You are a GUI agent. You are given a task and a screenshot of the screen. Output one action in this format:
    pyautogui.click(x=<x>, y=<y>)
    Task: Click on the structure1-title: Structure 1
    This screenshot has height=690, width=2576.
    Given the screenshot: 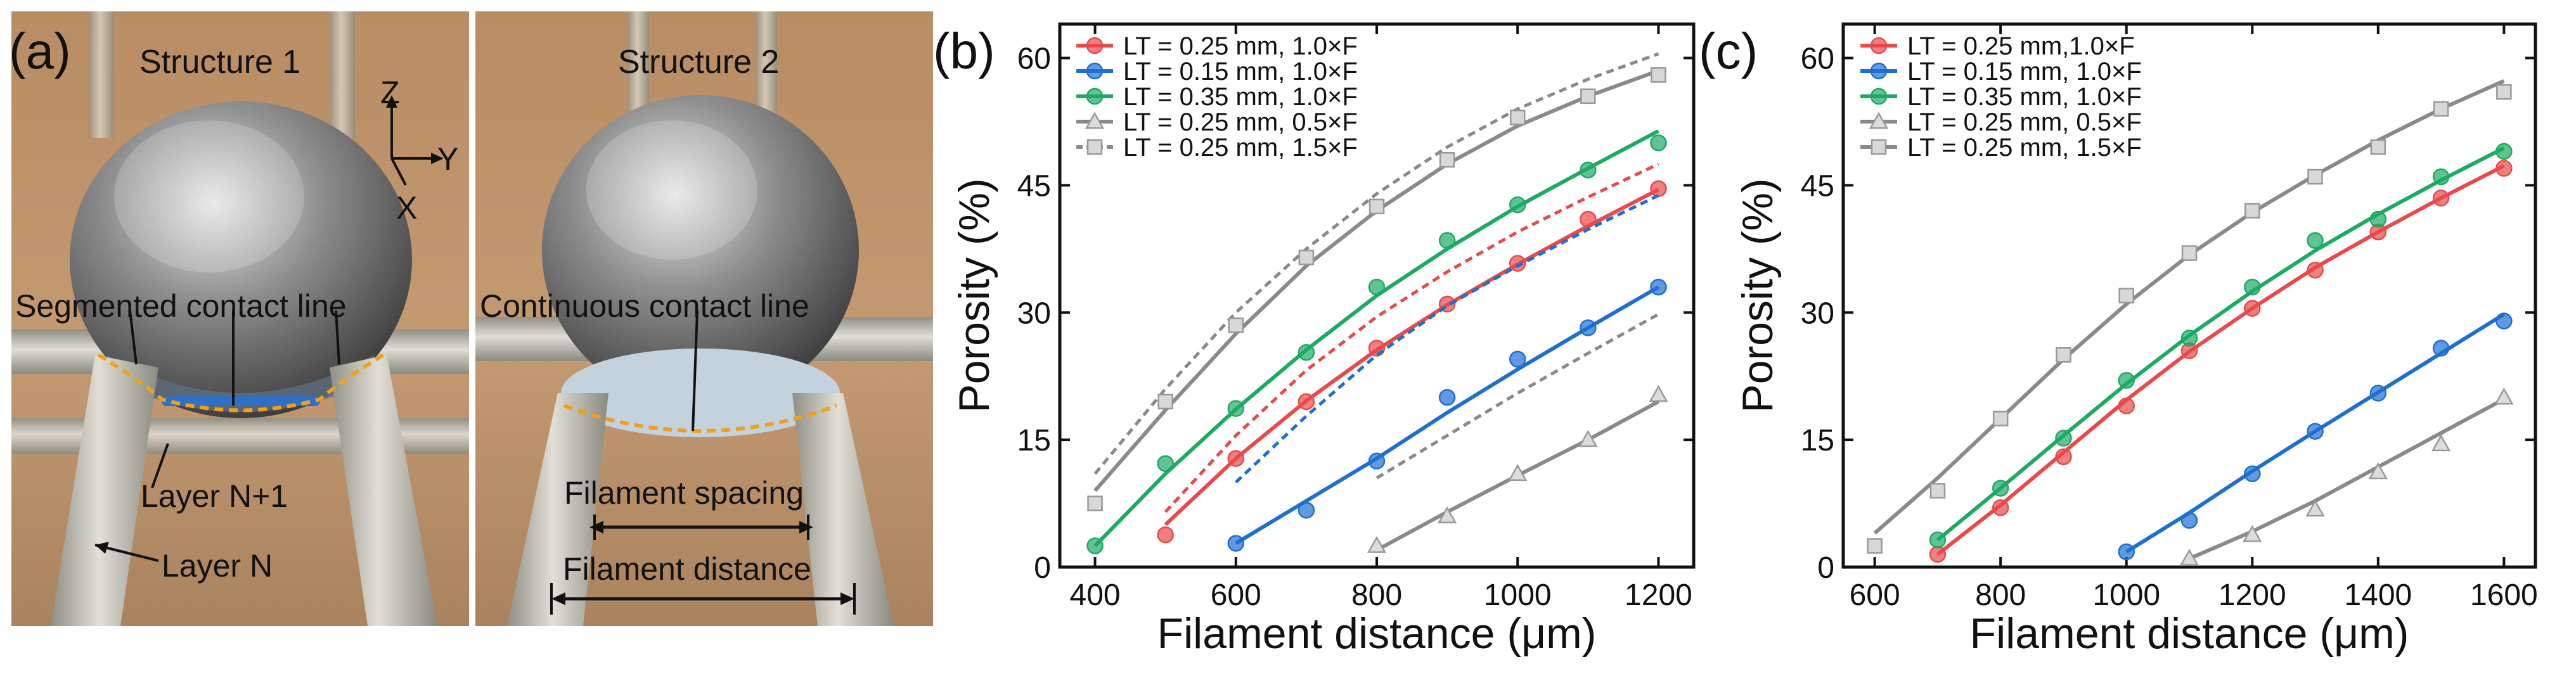 What is the action you would take?
    pyautogui.click(x=219, y=62)
    